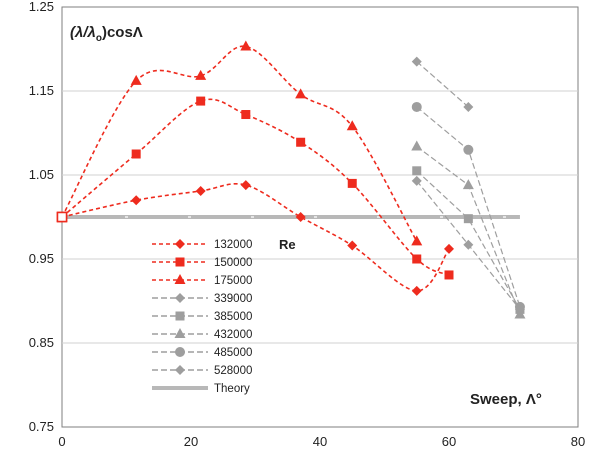 The height and width of the screenshot is (463, 612). Describe the element at coordinates (202, 280) in the screenshot. I see `legend-item-175000: 175000` at that location.